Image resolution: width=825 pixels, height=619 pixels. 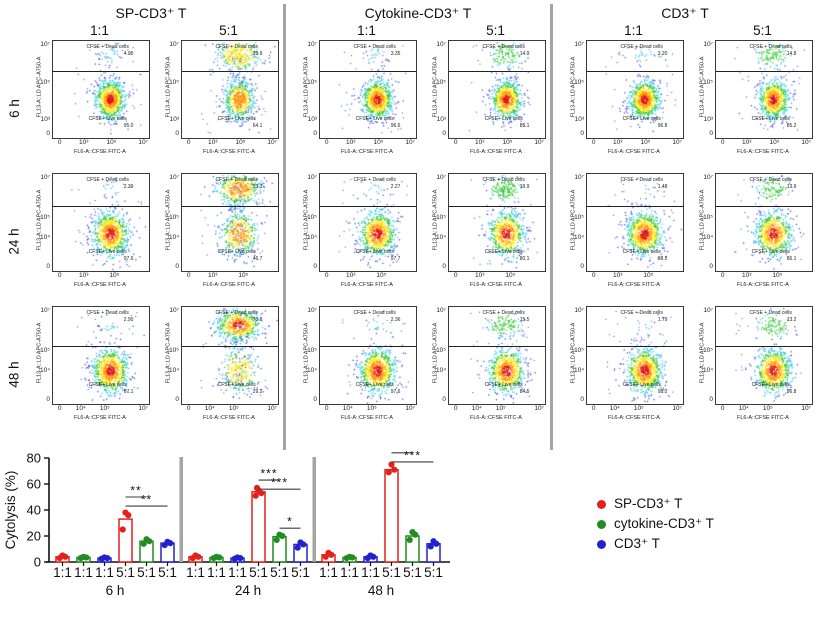 I want to click on live-percentage: 97.1, so click(x=128, y=391).